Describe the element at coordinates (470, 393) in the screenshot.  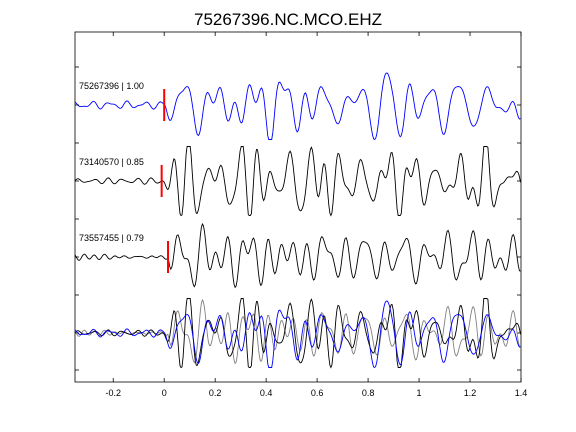
I see `x-tick-label: 1.2` at that location.